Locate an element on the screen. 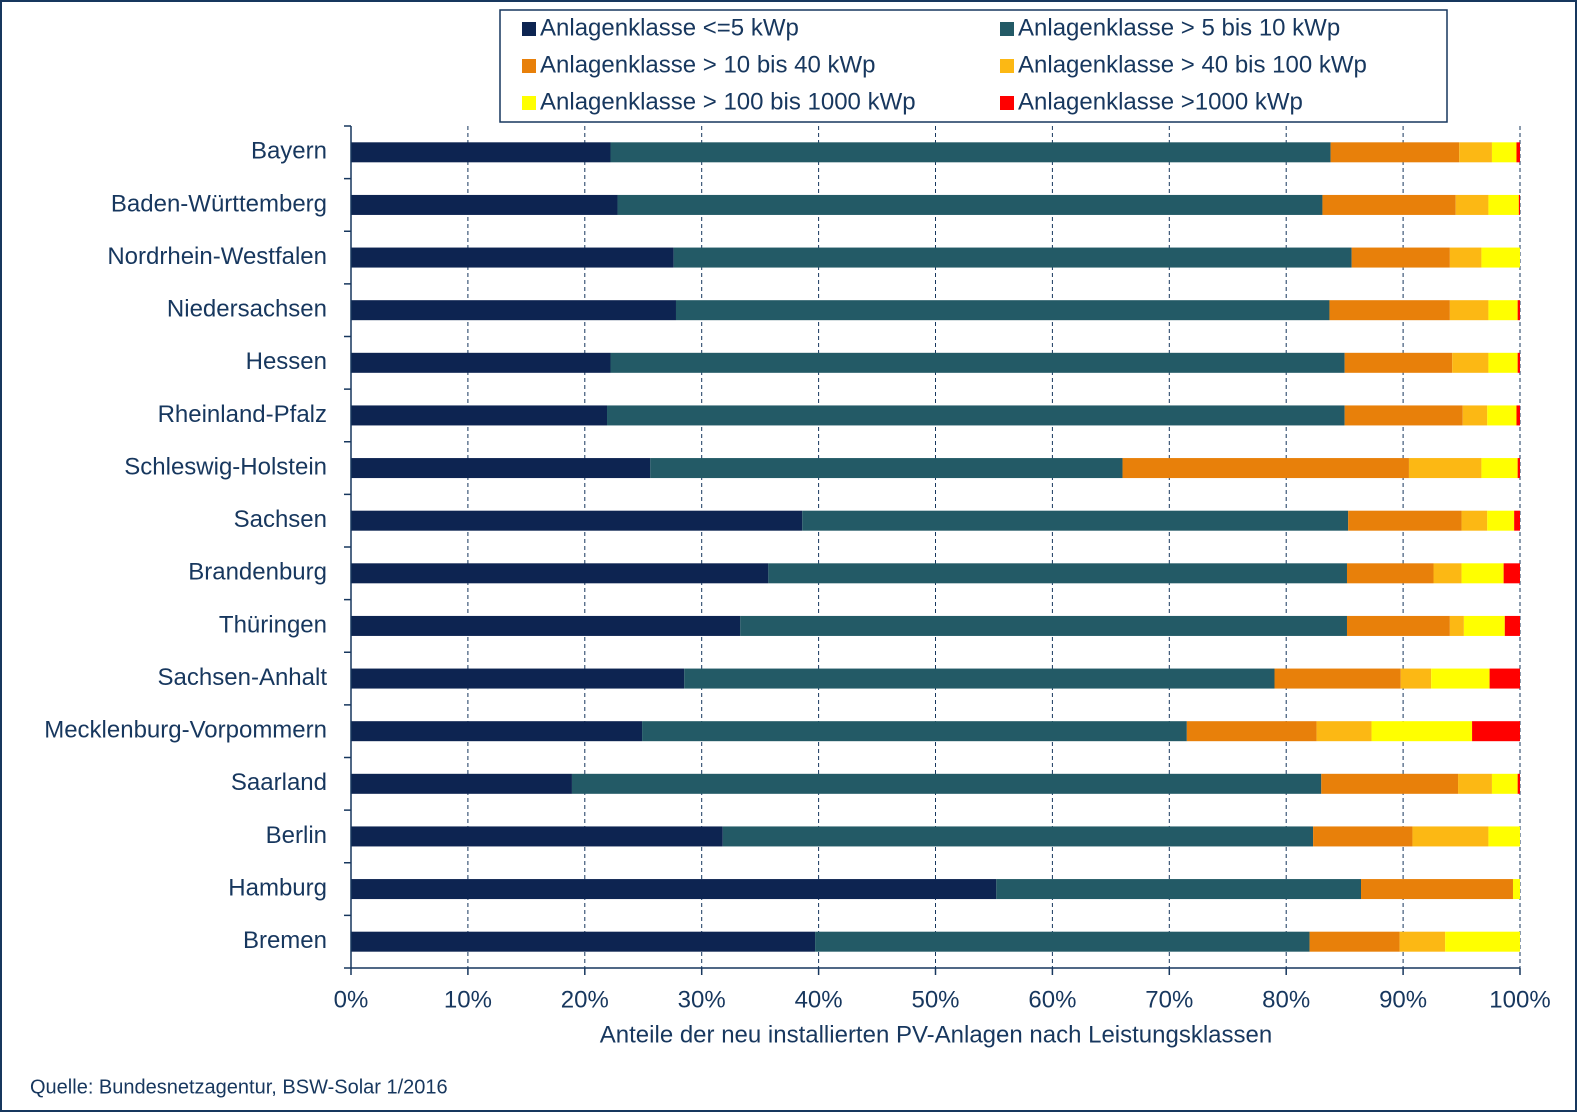 The width and height of the screenshot is (1577, 1112). y-tick-label: Thüringen is located at coordinates (273, 624).